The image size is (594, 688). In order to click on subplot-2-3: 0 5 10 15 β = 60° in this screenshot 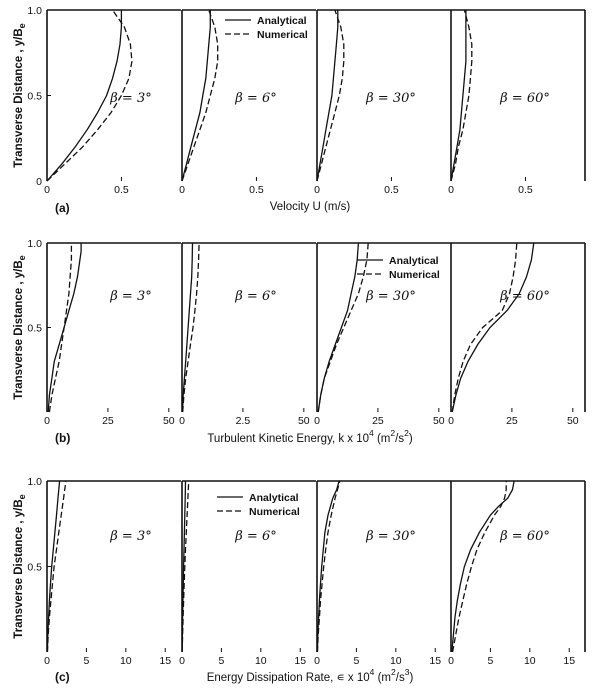, I will do `click(517, 573)`.